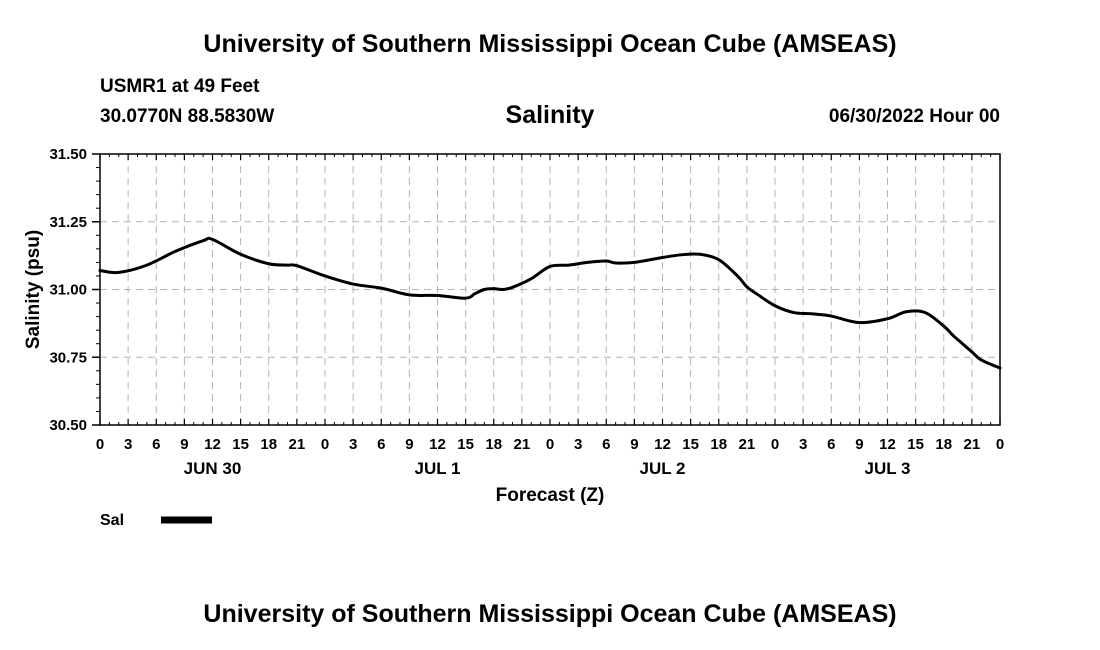 Image resolution: width=1100 pixels, height=650 pixels. I want to click on day-label: JUL 3, so click(888, 468).